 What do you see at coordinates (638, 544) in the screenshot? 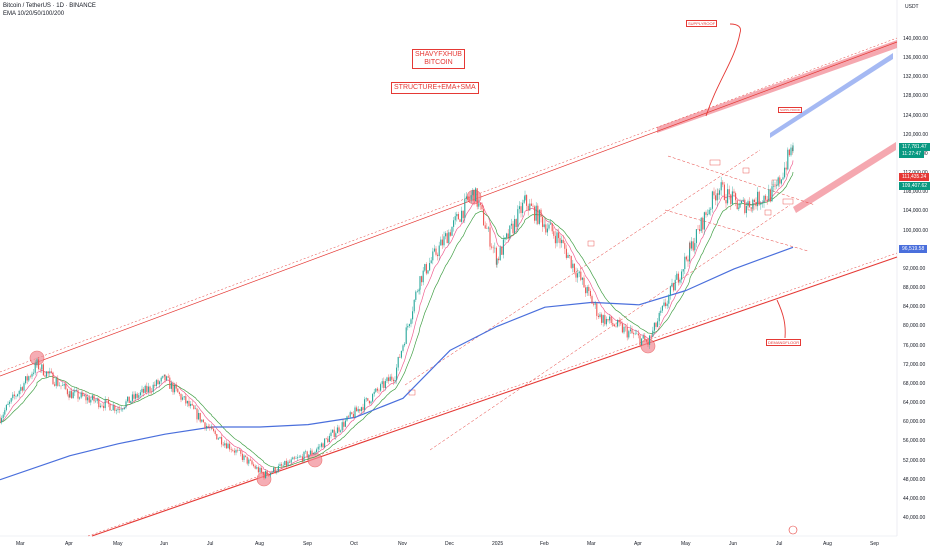
I see `x-tick-label: Apr` at bounding box center [638, 544].